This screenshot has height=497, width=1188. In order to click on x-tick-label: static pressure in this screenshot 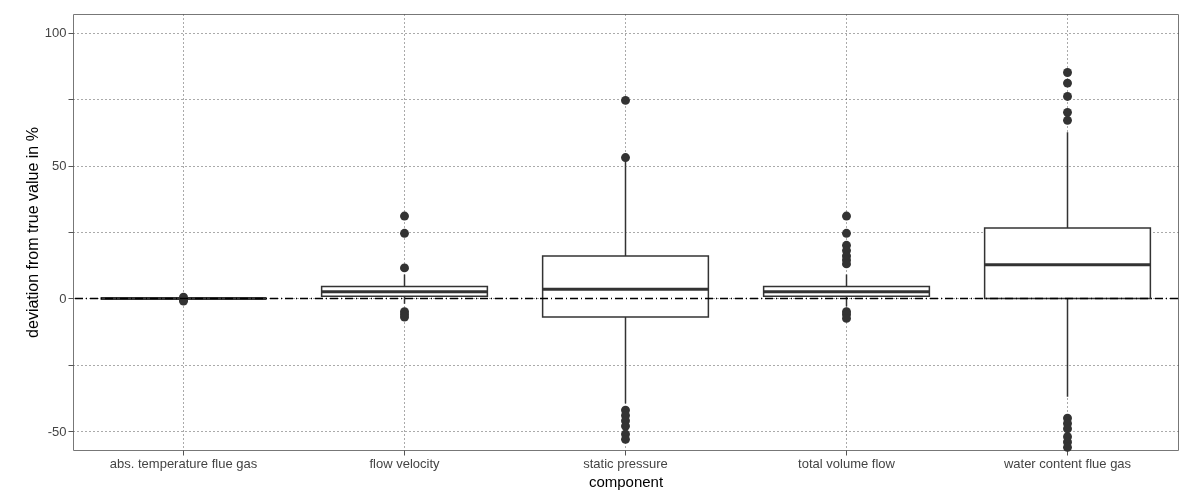, I will do `click(625, 463)`.